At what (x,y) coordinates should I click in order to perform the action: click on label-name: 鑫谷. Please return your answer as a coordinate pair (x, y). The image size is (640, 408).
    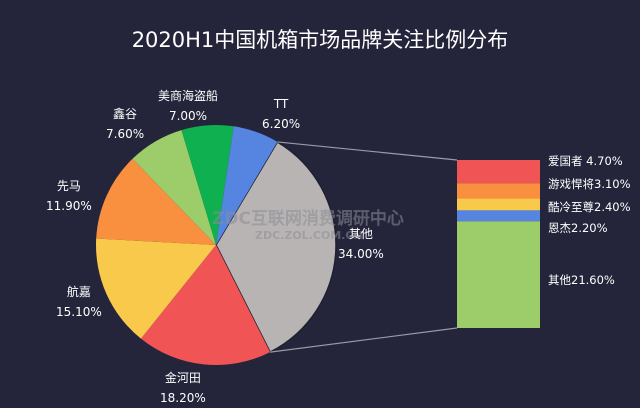
    Looking at the image, I should click on (125, 114).